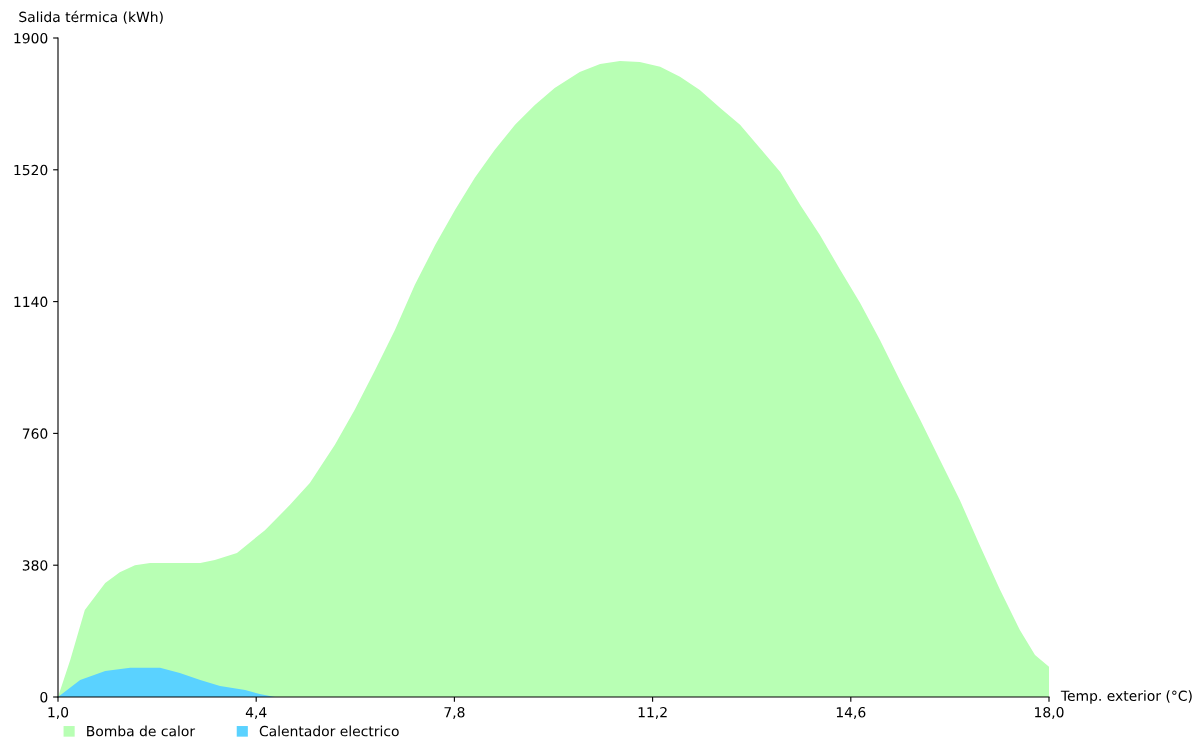 The image size is (1193, 739). I want to click on x-tick-label: 7,8, so click(454, 712).